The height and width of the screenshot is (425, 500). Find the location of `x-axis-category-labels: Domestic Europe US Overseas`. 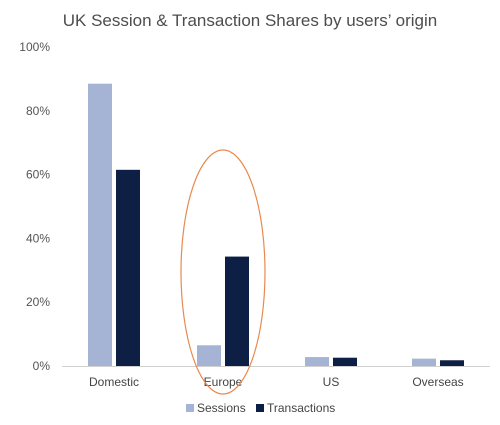

x-axis-category-labels: Domestic Europe US Overseas is located at coordinates (276, 382).